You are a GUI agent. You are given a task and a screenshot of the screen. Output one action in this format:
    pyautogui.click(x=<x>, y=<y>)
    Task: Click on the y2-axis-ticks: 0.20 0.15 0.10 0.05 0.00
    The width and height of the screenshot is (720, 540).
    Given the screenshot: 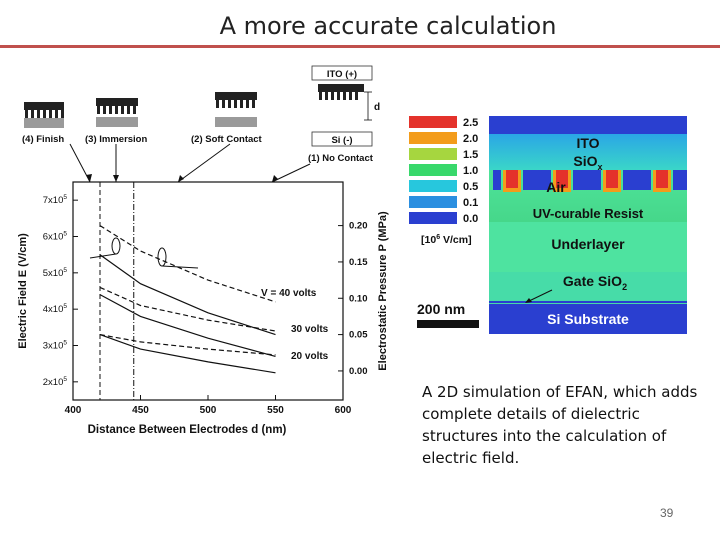 What is the action you would take?
    pyautogui.click(x=353, y=299)
    